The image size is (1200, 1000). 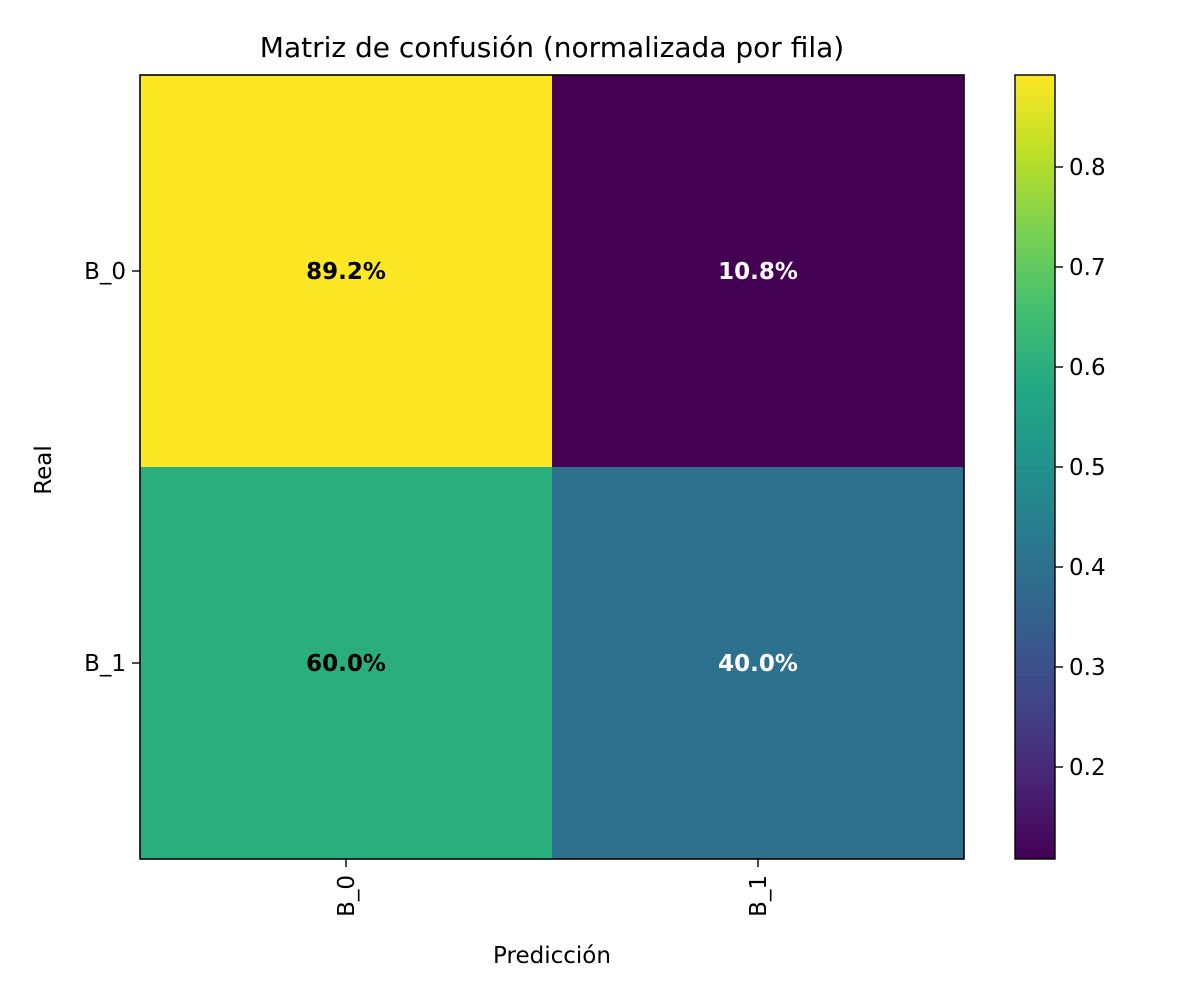 What do you see at coordinates (1087, 368) in the screenshot?
I see `colorbar-tick-label: 0.6` at bounding box center [1087, 368].